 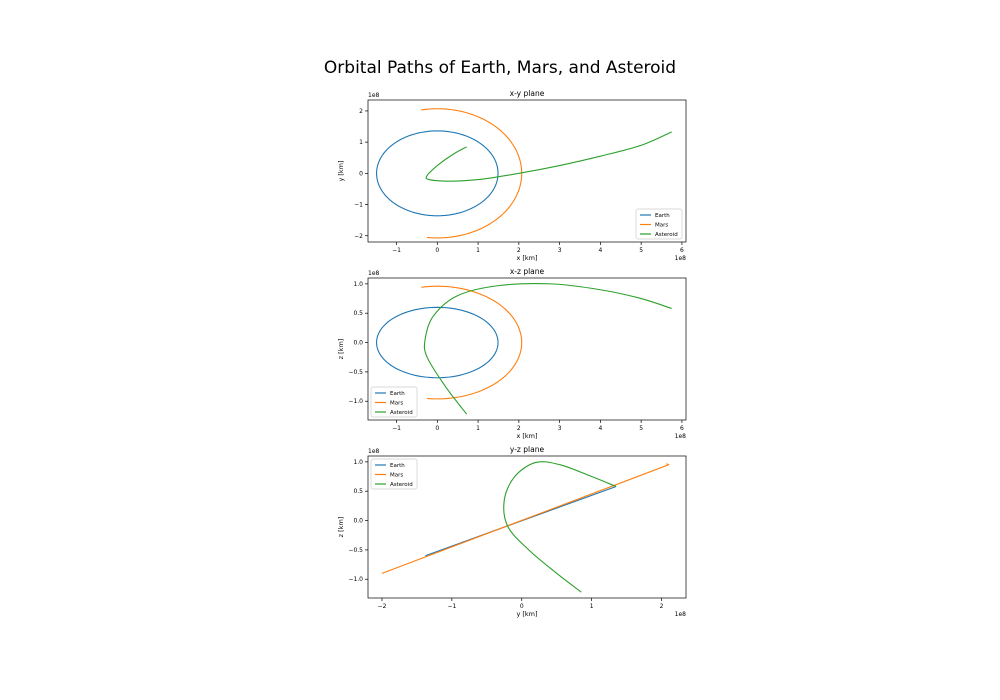 I want to click on y-tick-label: −2, so click(x=358, y=236).